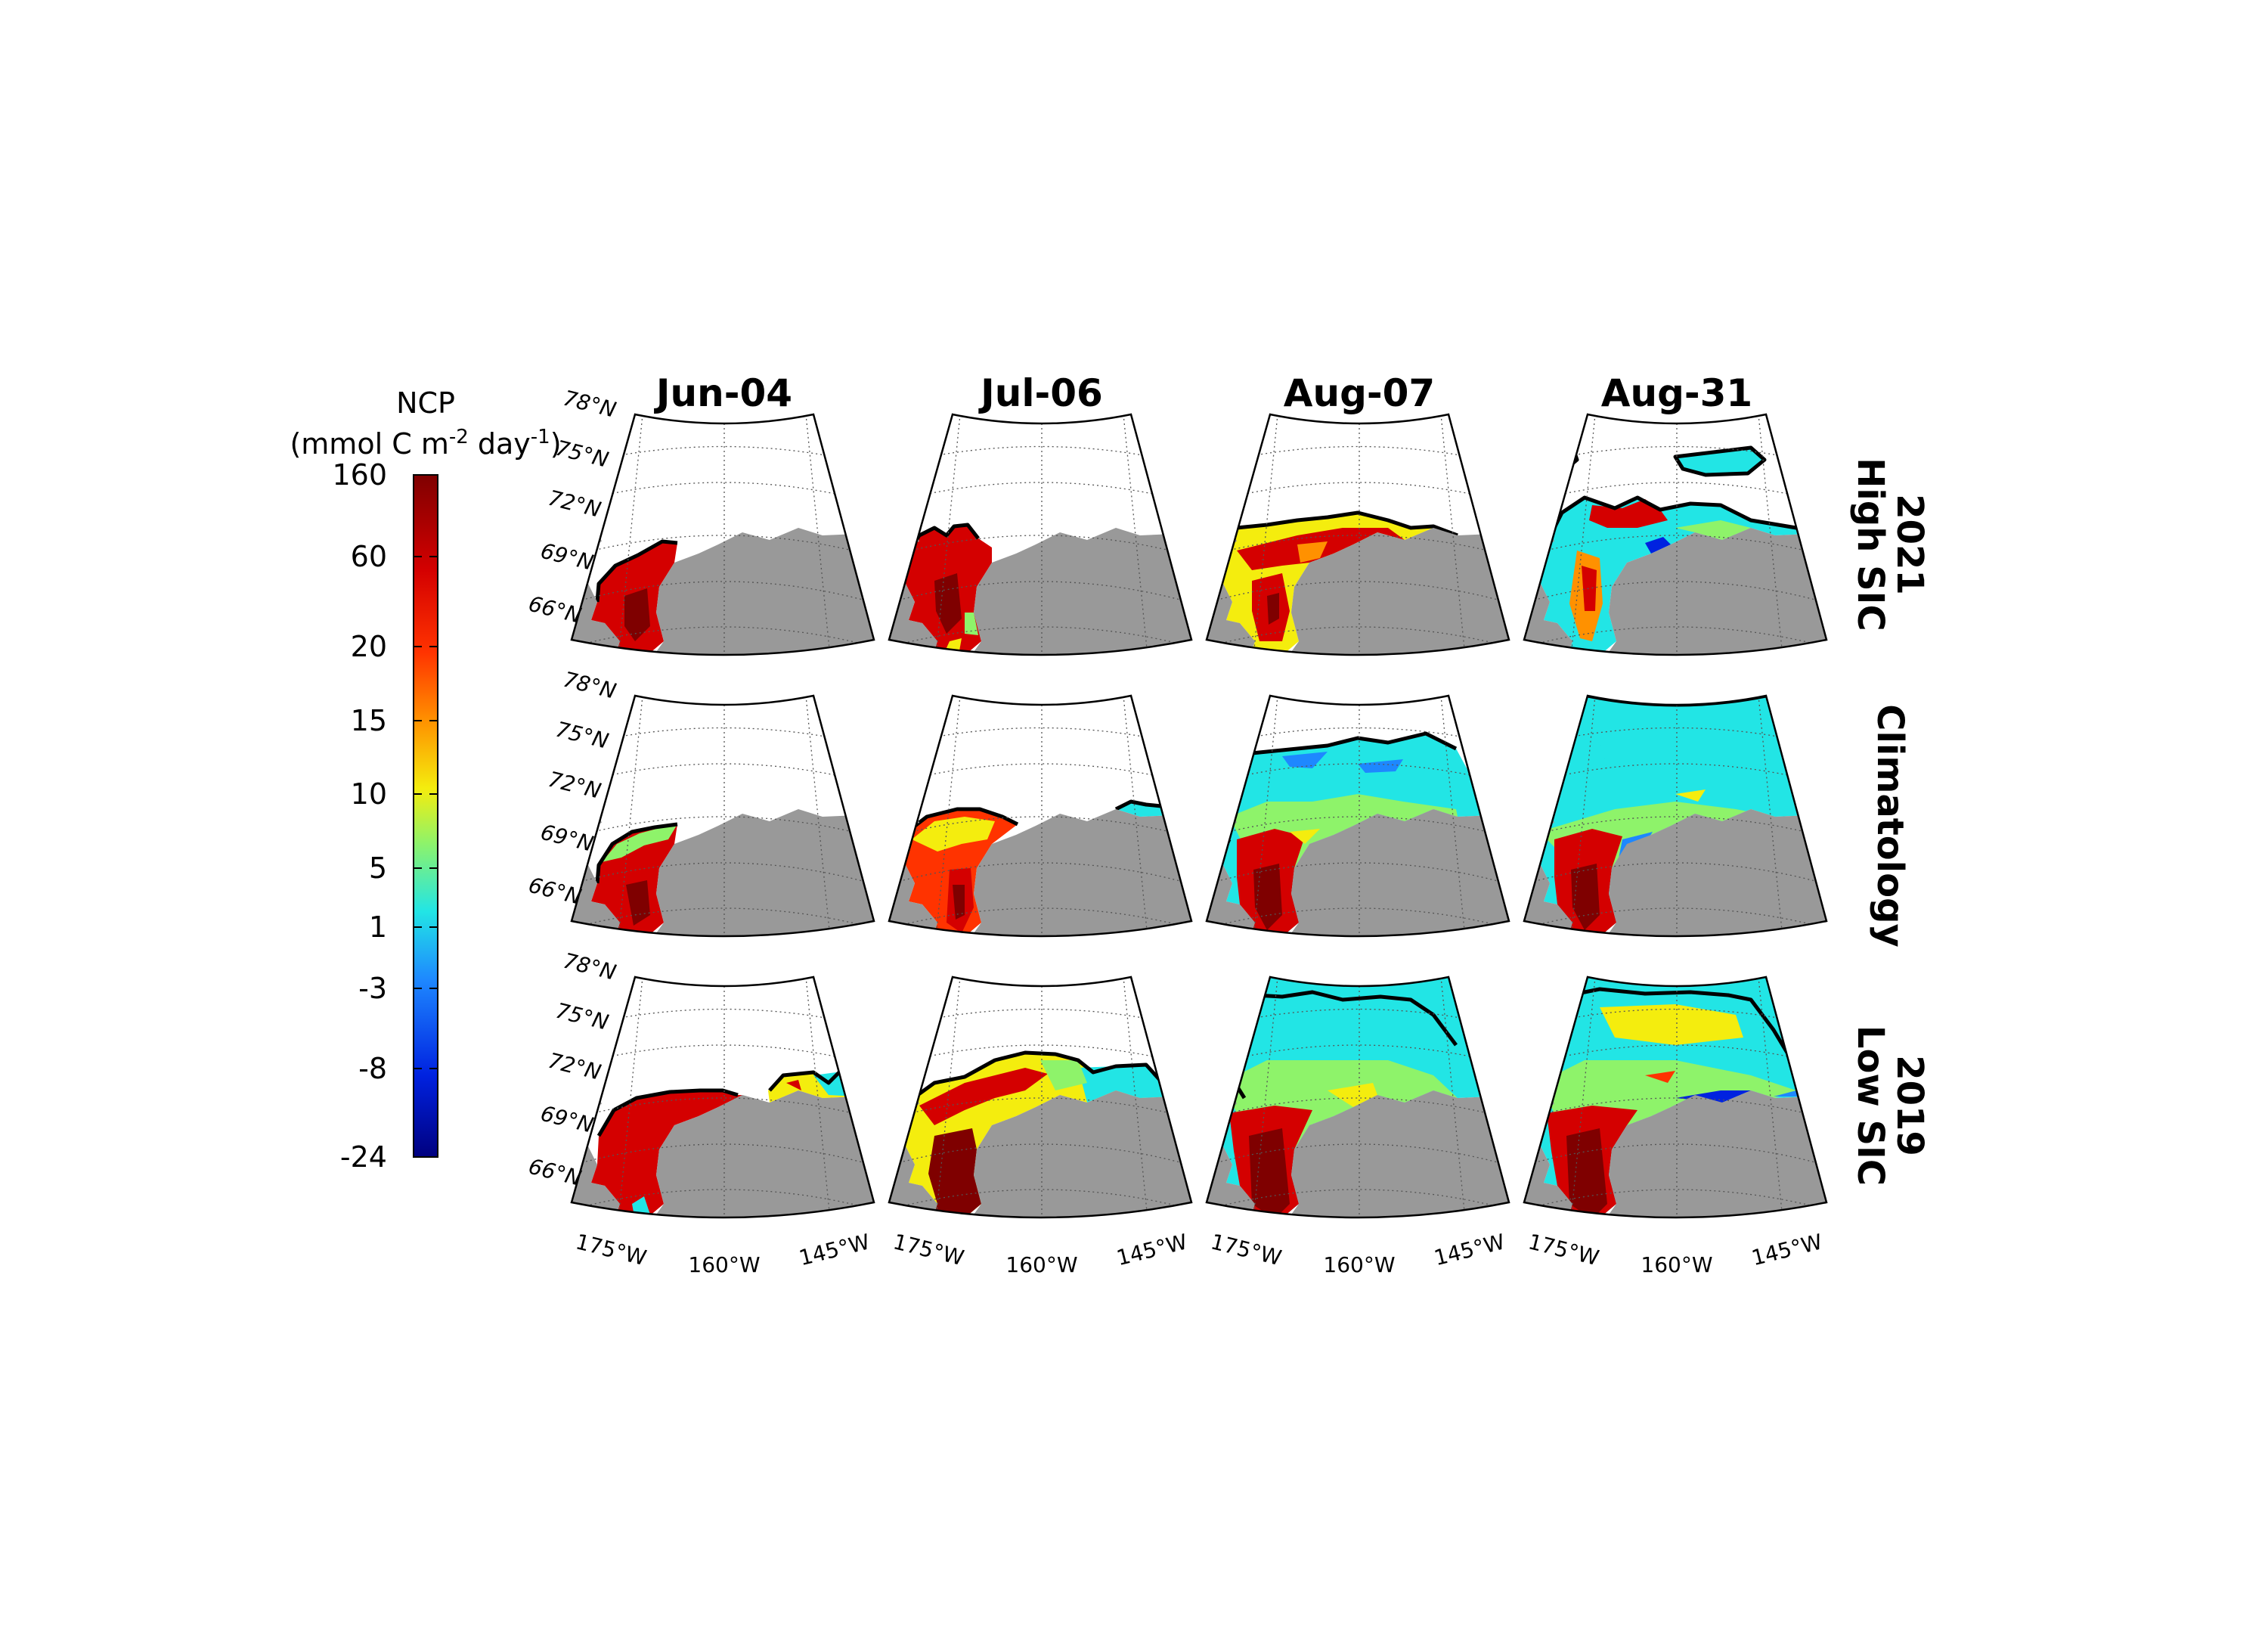 This screenshot has width=2268, height=1644. I want to click on colorbar-title: NCP, so click(425, 403).